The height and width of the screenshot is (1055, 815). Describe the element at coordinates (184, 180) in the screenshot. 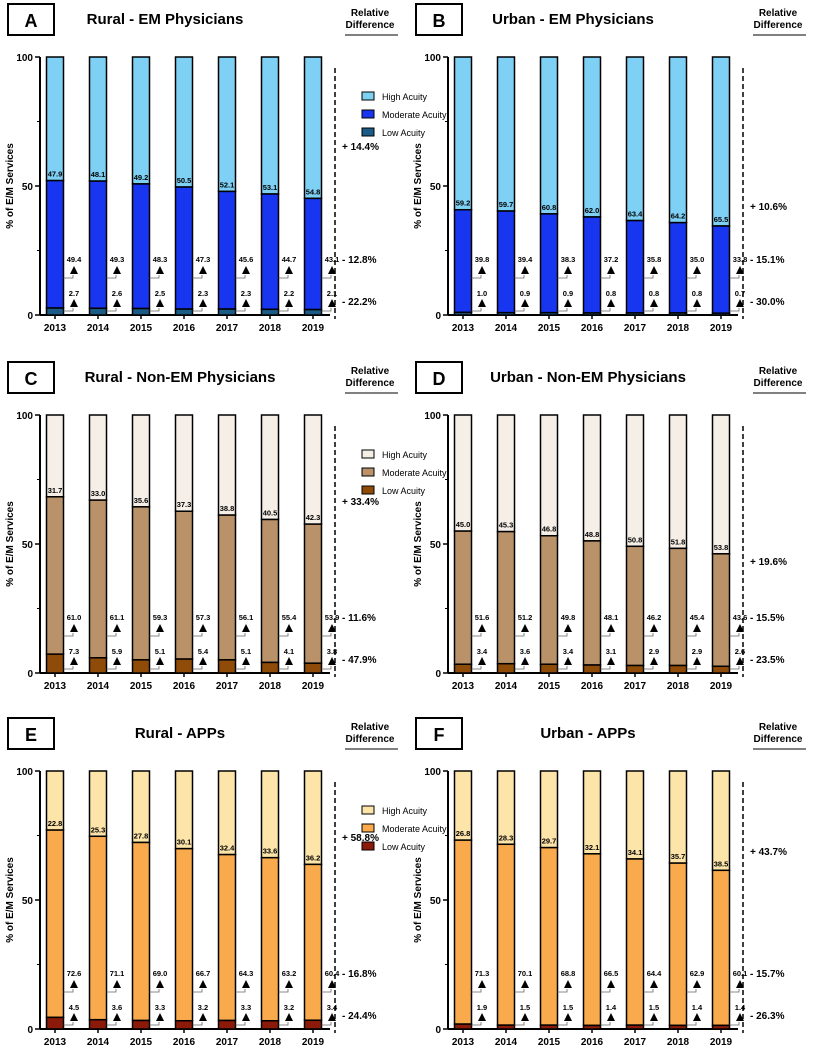

I see `high-acuity-data-label: 50.5` at that location.